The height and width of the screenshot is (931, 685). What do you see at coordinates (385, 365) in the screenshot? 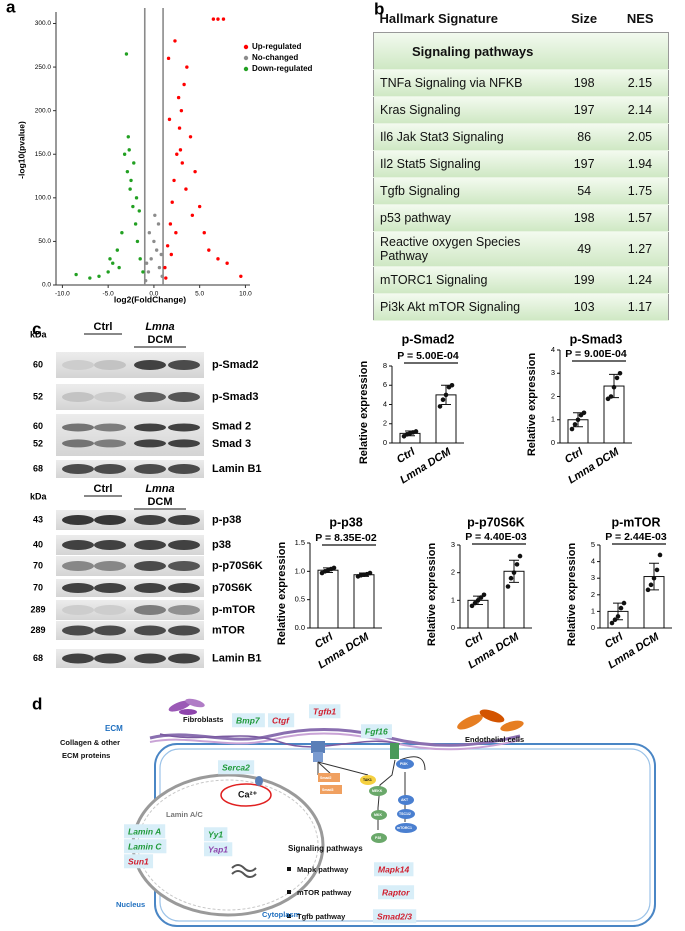
I see `y-tick-label: 8` at bounding box center [385, 365].